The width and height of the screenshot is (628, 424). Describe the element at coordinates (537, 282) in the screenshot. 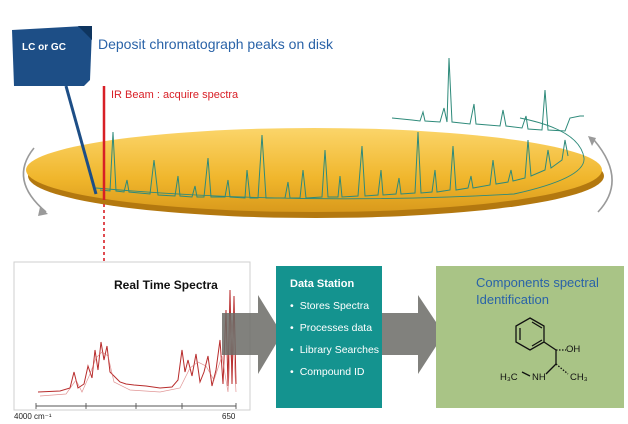

I see `components-title-line1: Components spectral` at that location.